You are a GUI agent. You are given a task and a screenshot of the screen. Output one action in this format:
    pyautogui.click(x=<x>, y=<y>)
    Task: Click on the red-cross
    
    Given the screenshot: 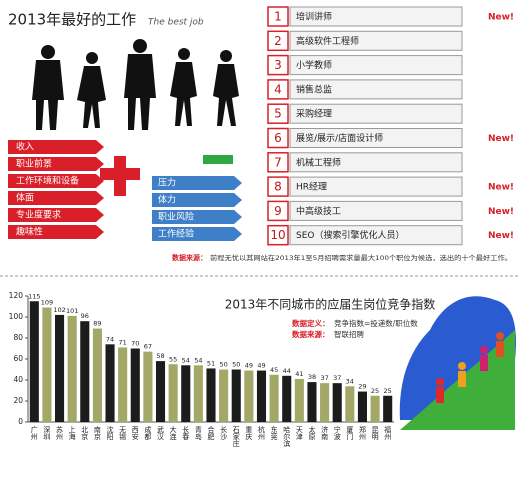 What is the action you would take?
    pyautogui.click(x=120, y=176)
    